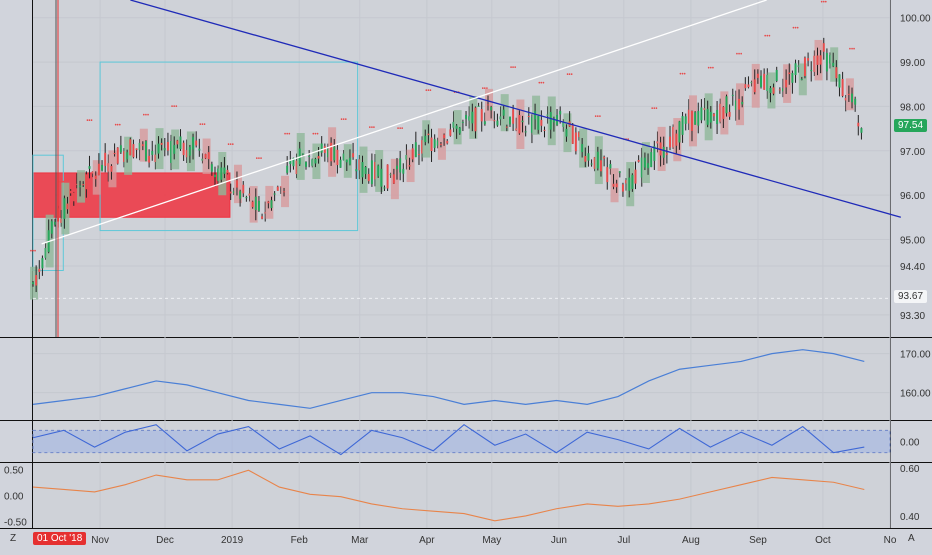 Image resolution: width=932 pixels, height=555 pixels. Describe the element at coordinates (910, 469) in the screenshot. I see `y-tick-label: 0.60` at that location.